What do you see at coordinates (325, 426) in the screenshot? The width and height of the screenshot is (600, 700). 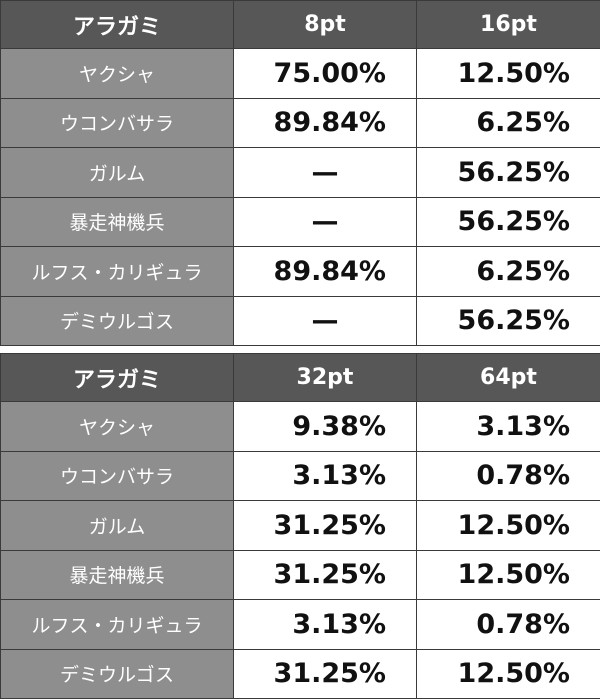 I see `rate-cell: 9.38%` at bounding box center [325, 426].